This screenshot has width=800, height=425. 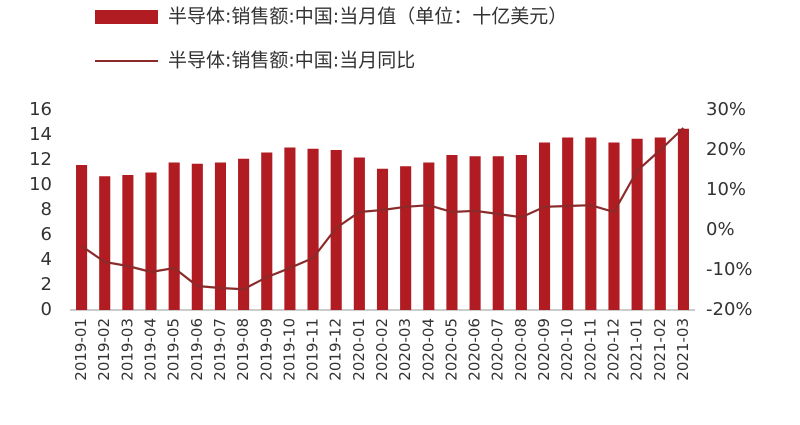 What do you see at coordinates (266, 349) in the screenshot?
I see `x-tick-label: 2019-09` at bounding box center [266, 349].